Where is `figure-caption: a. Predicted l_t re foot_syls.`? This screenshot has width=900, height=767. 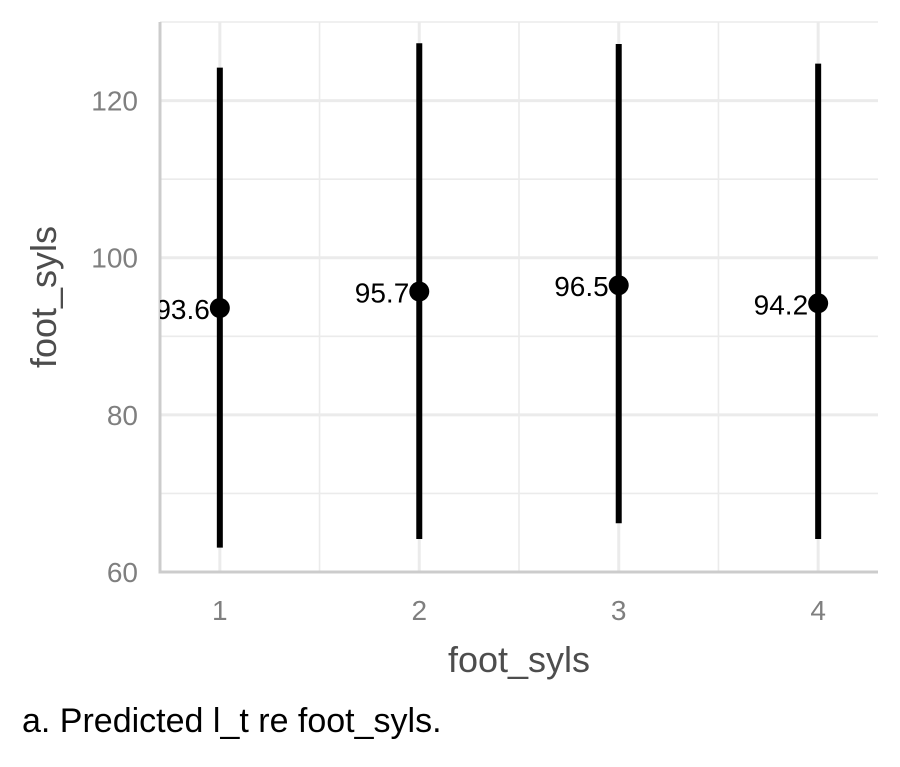 figure-caption: a. Predicted l_t re foot_syls. is located at coordinates (232, 721).